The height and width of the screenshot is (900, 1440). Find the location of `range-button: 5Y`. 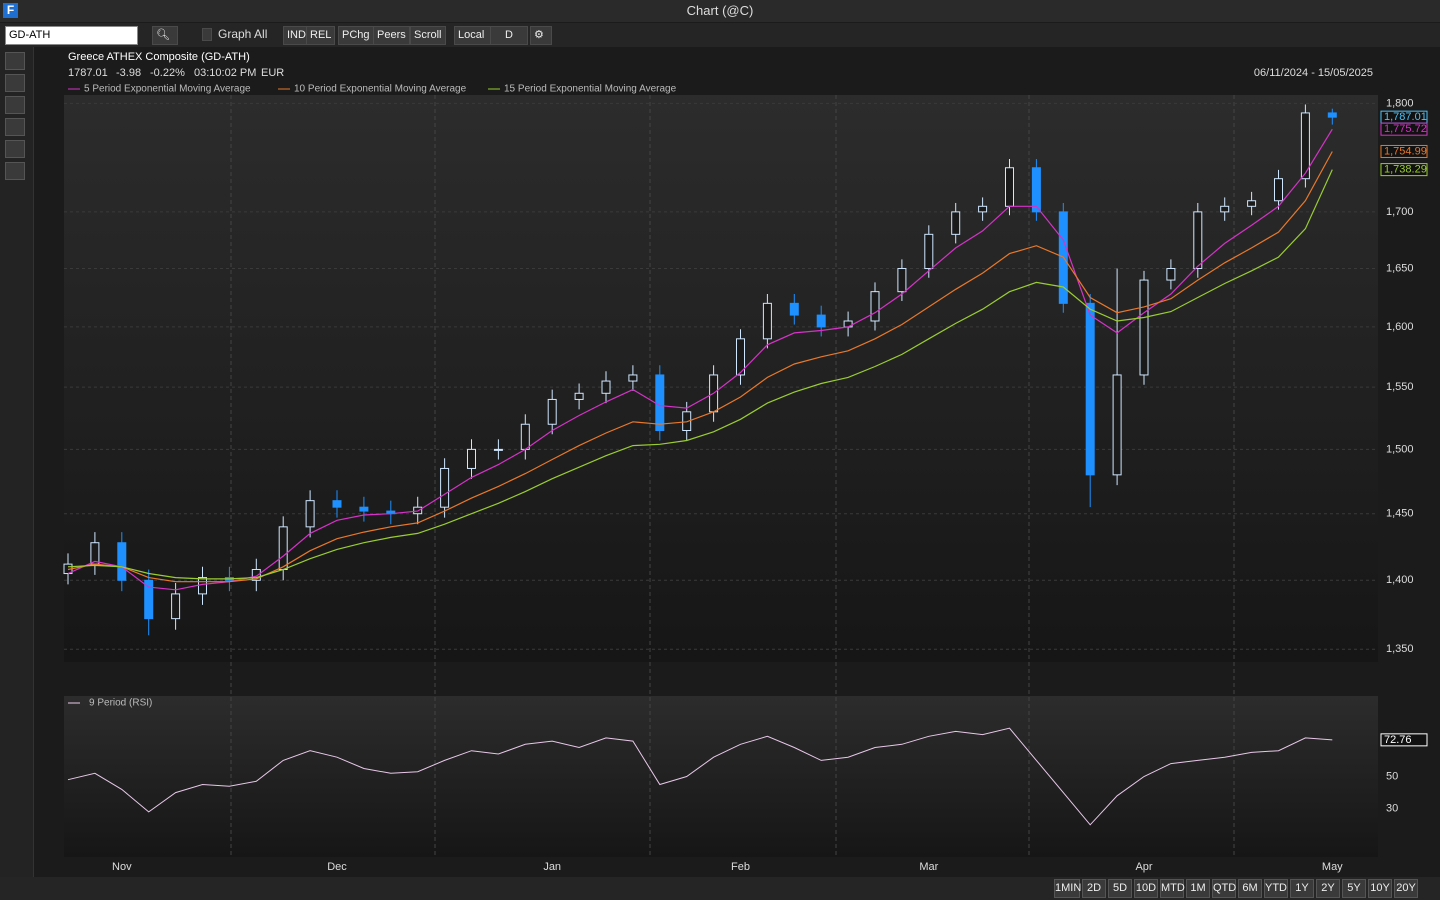

range-button: 5Y is located at coordinates (1354, 888).